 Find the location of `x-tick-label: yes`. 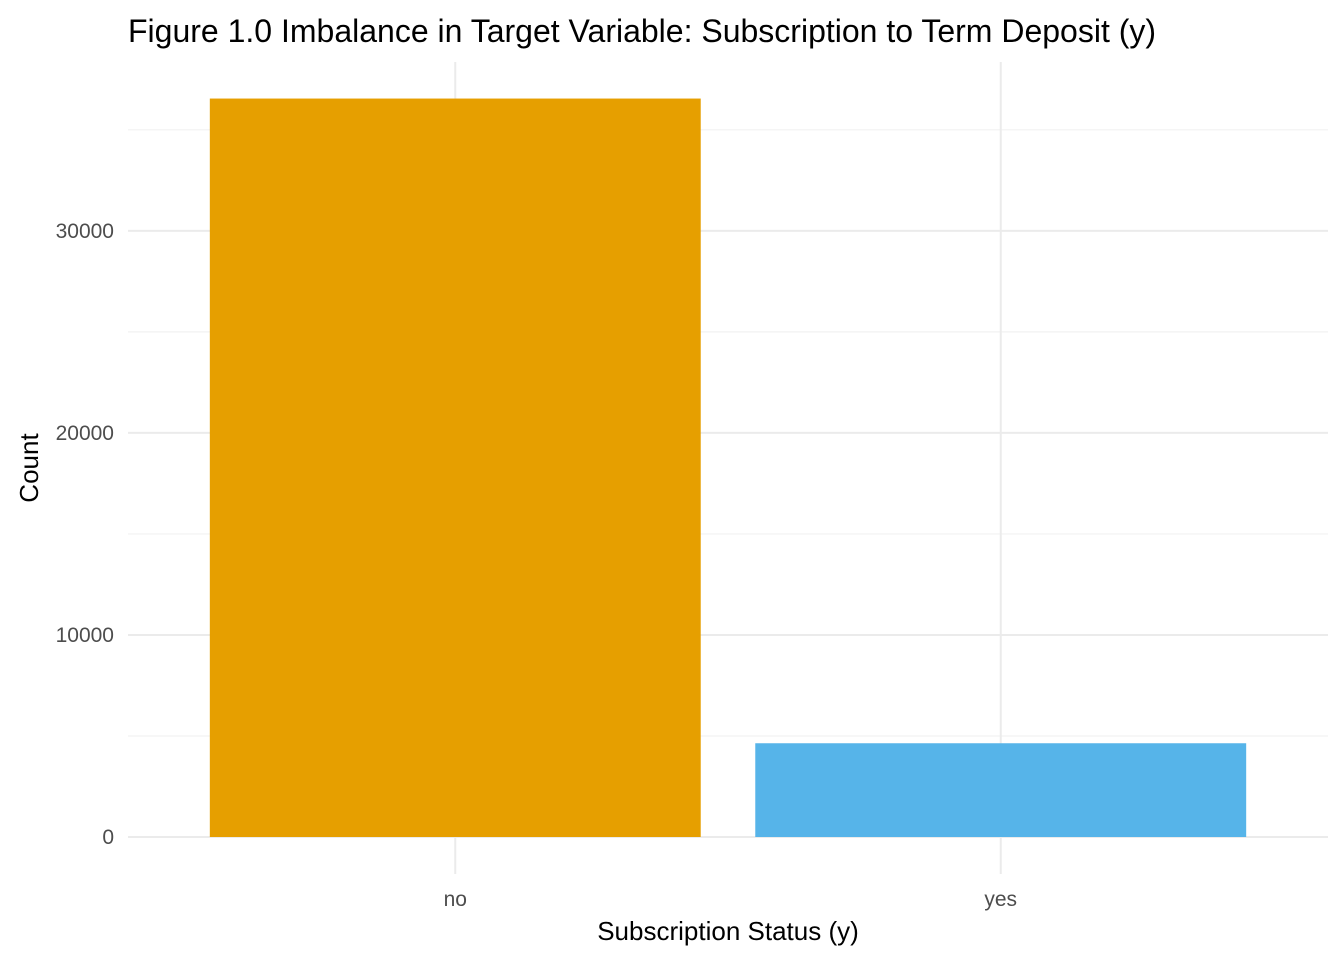

x-tick-label: yes is located at coordinates (1000, 899).